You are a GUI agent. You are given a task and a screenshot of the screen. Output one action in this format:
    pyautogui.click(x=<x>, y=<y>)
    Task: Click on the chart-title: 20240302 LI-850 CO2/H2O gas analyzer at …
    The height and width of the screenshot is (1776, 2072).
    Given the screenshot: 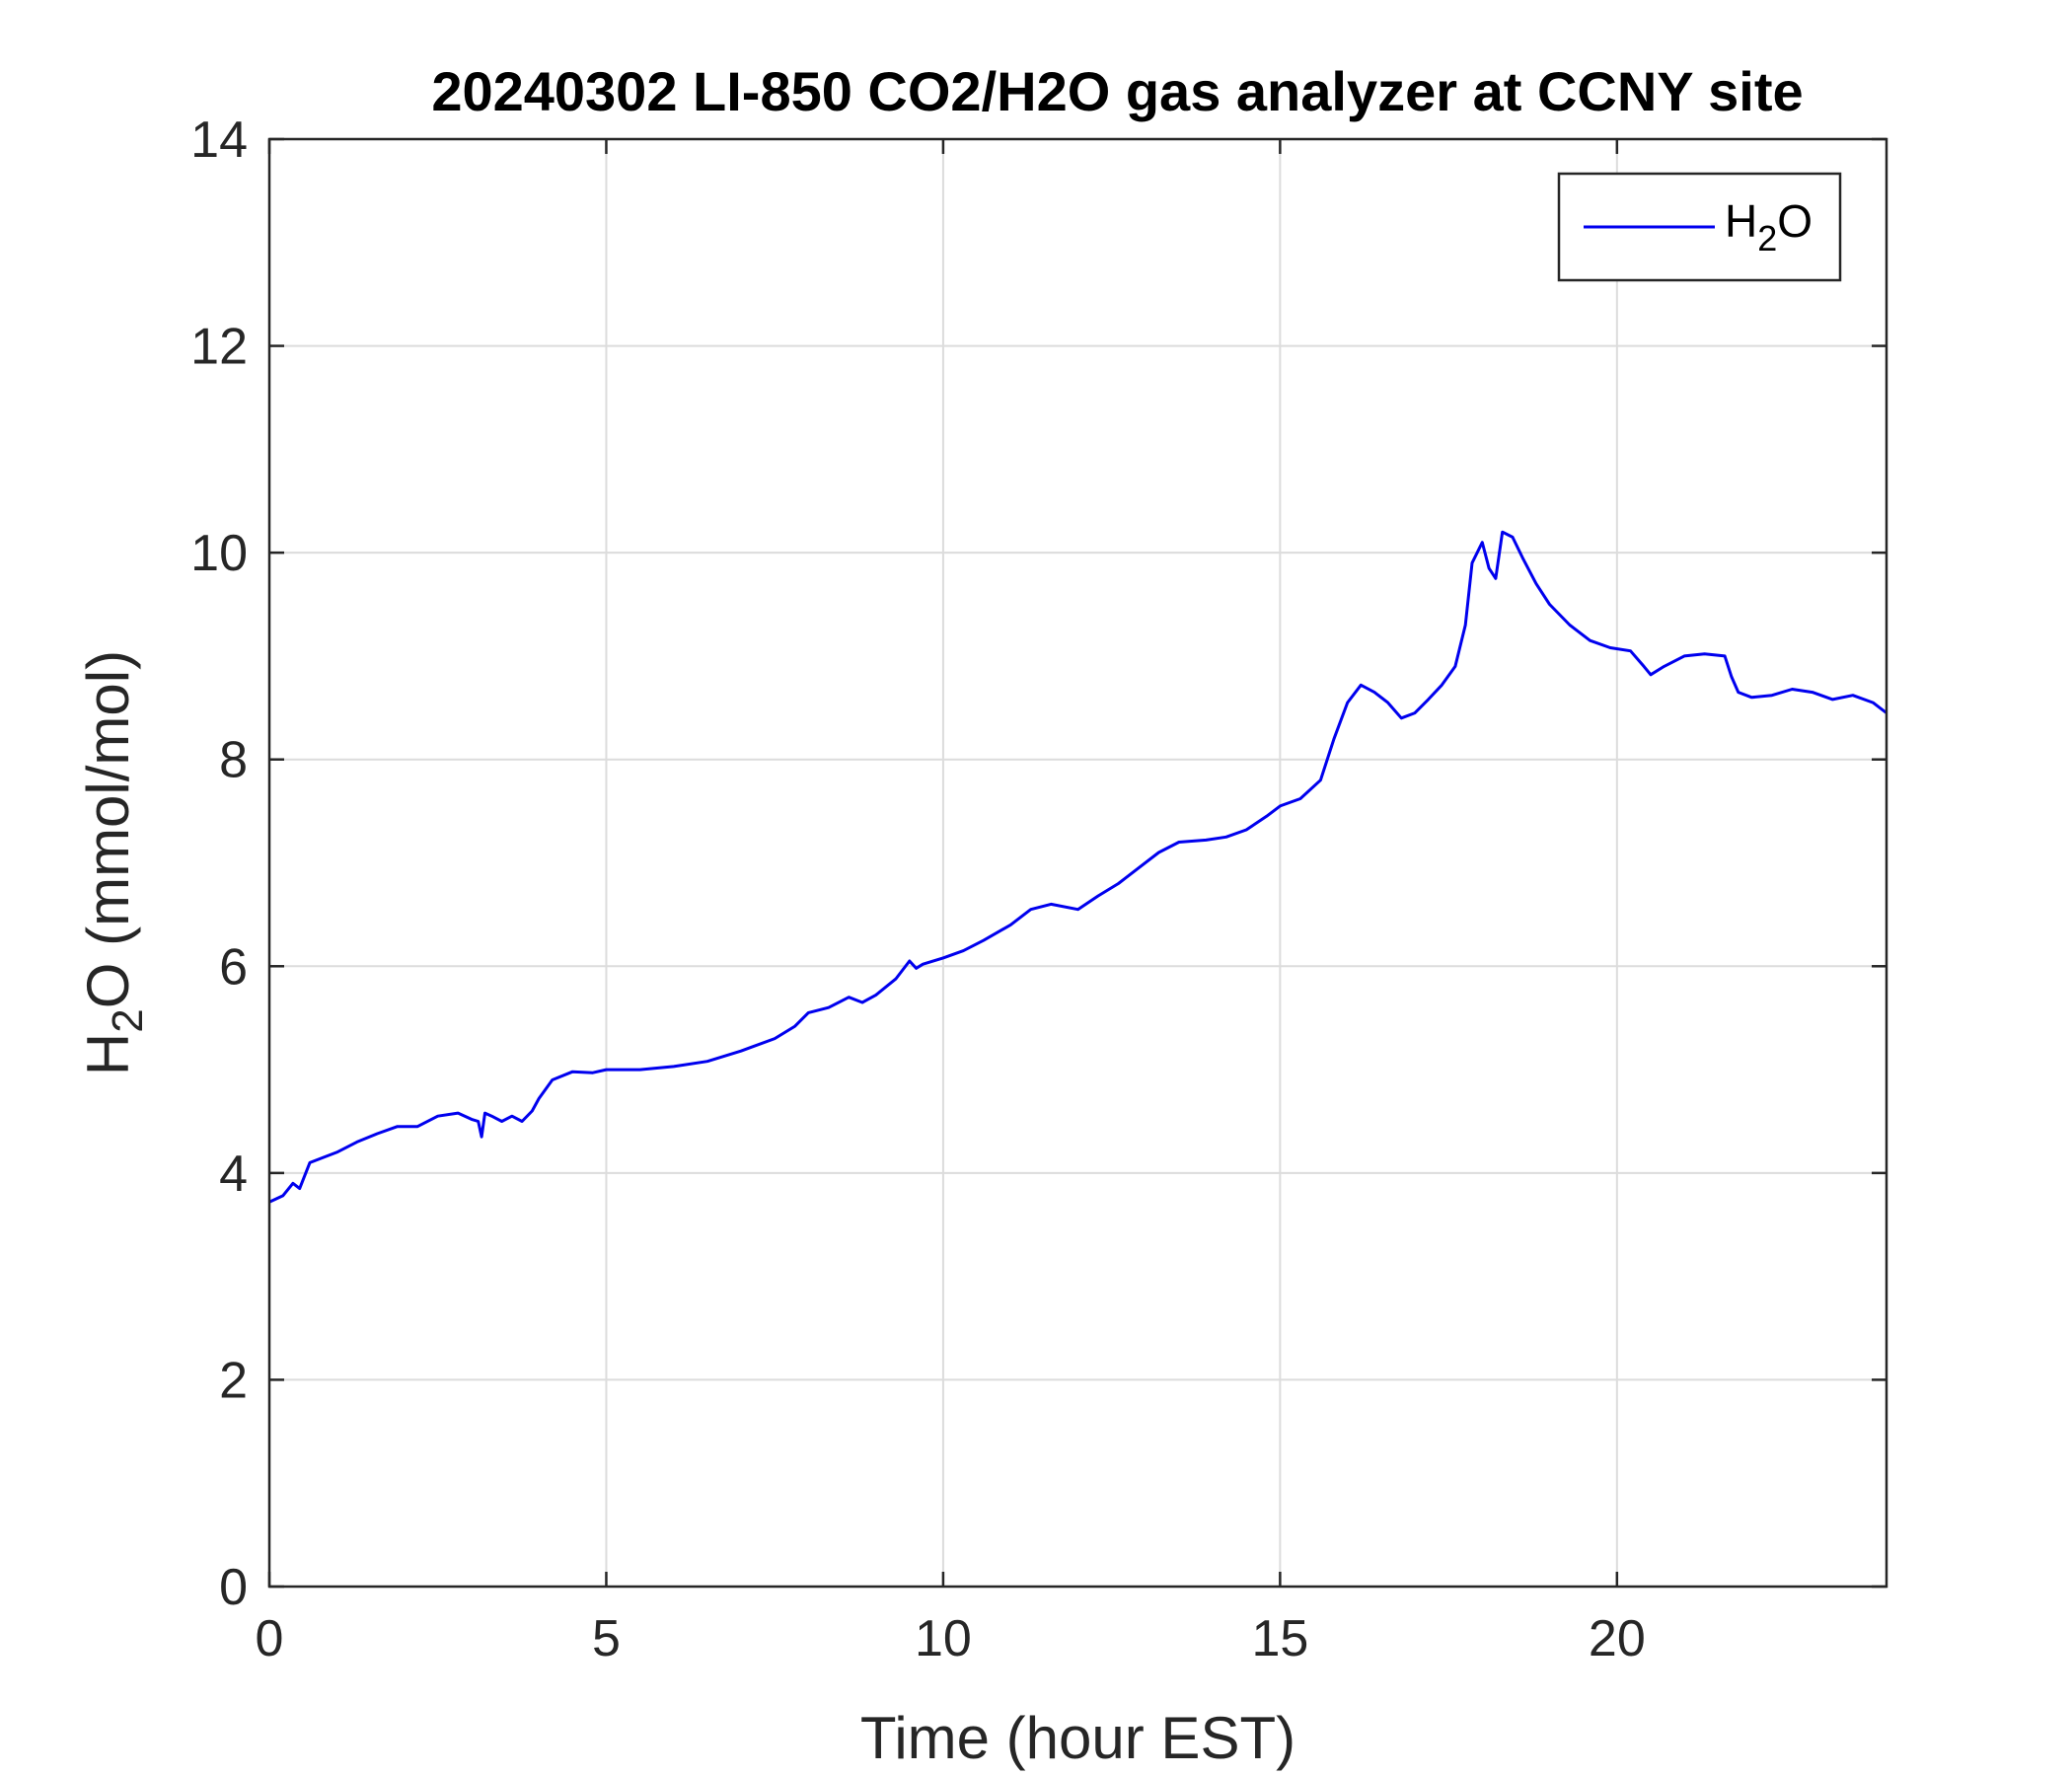 What is the action you would take?
    pyautogui.click(x=1117, y=91)
    